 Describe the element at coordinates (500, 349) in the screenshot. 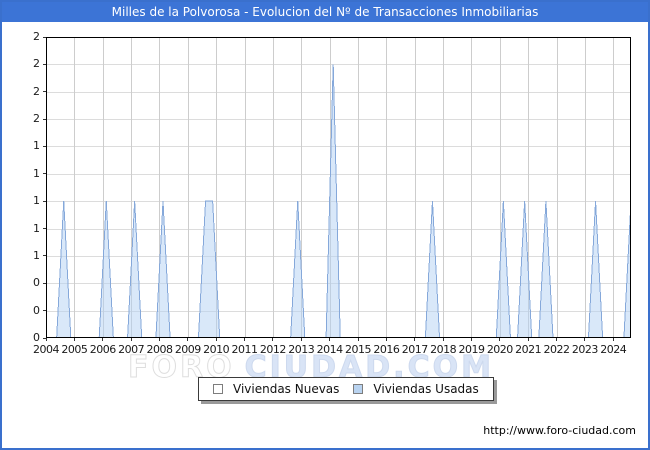

I see `x-tick-label: 2020` at that location.